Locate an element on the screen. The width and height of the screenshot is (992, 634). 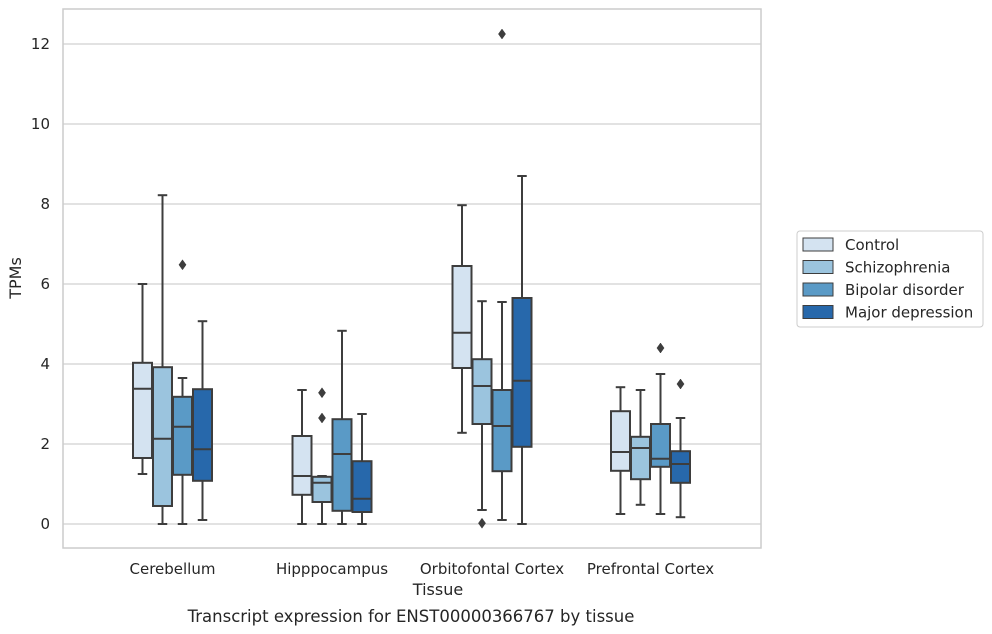
legend-label: Major depression is located at coordinates (909, 313).